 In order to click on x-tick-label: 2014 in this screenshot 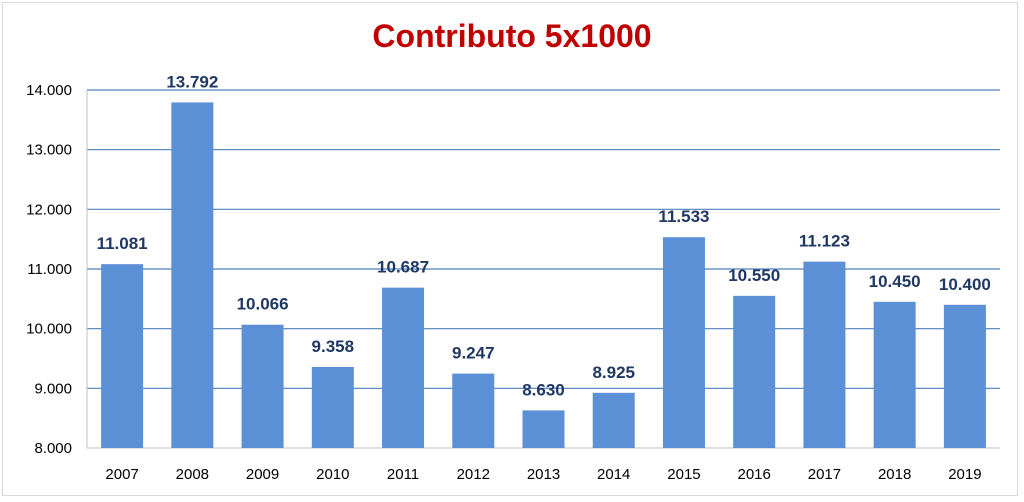, I will do `click(613, 474)`.